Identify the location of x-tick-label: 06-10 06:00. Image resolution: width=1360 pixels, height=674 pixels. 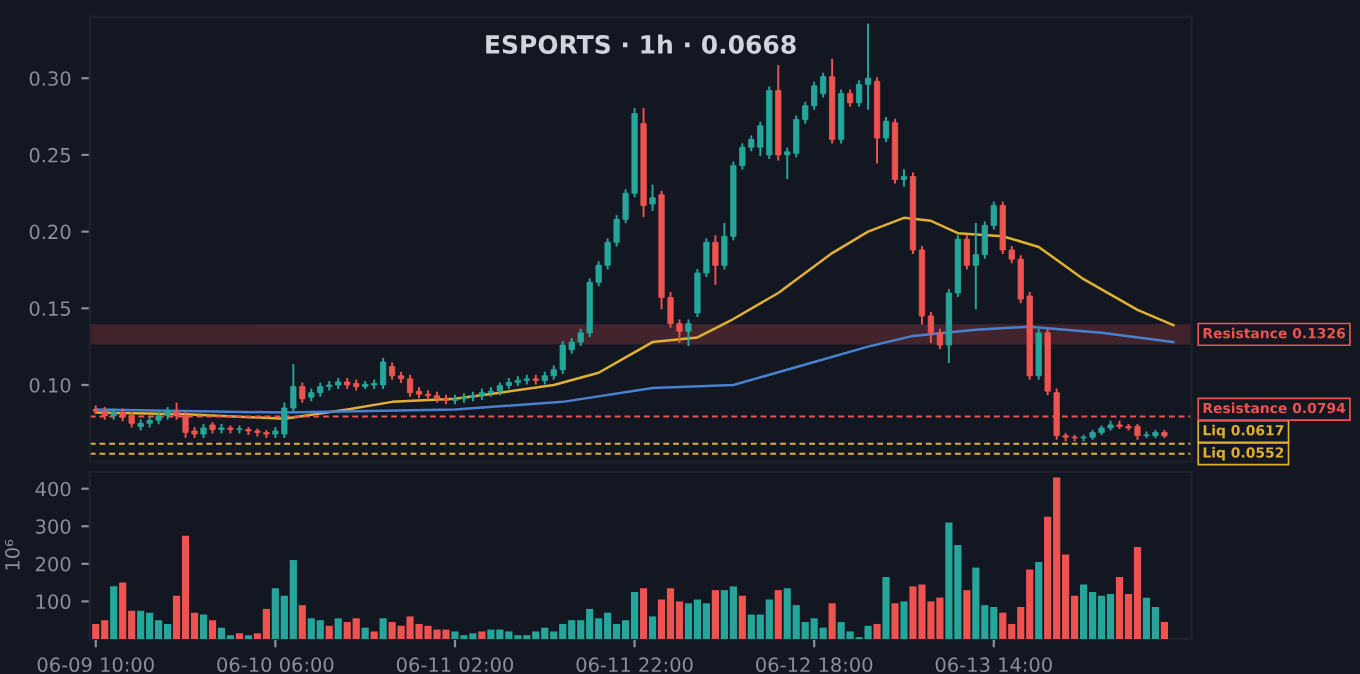
(275, 665).